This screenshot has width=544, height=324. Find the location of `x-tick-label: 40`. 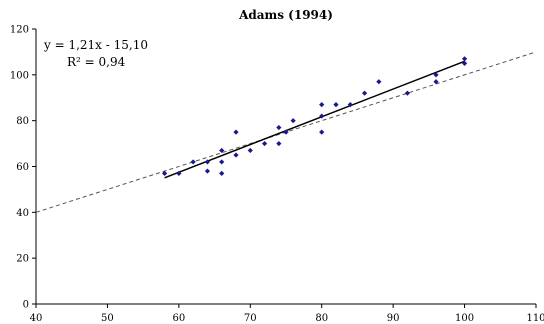

x-tick-label: 40 is located at coordinates (36, 318).